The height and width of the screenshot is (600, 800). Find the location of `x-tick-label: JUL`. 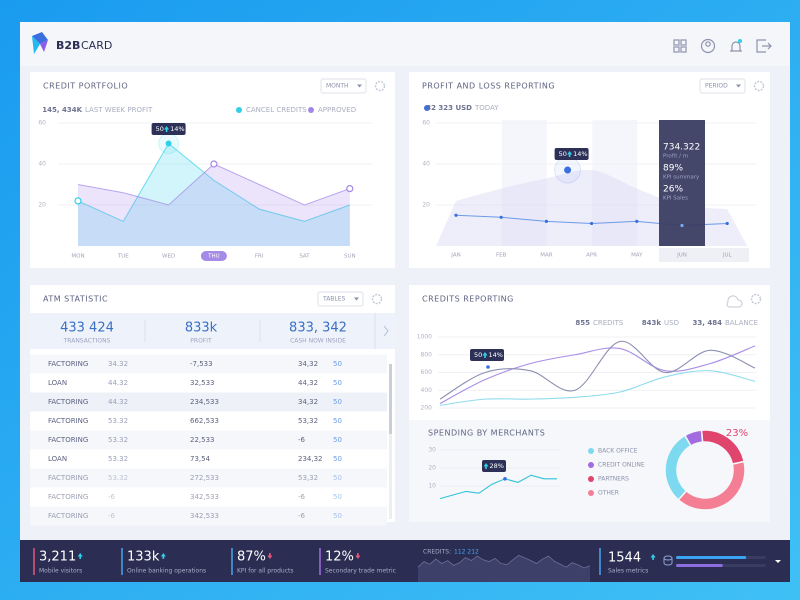

x-tick-label: JUL is located at coordinates (727, 256).